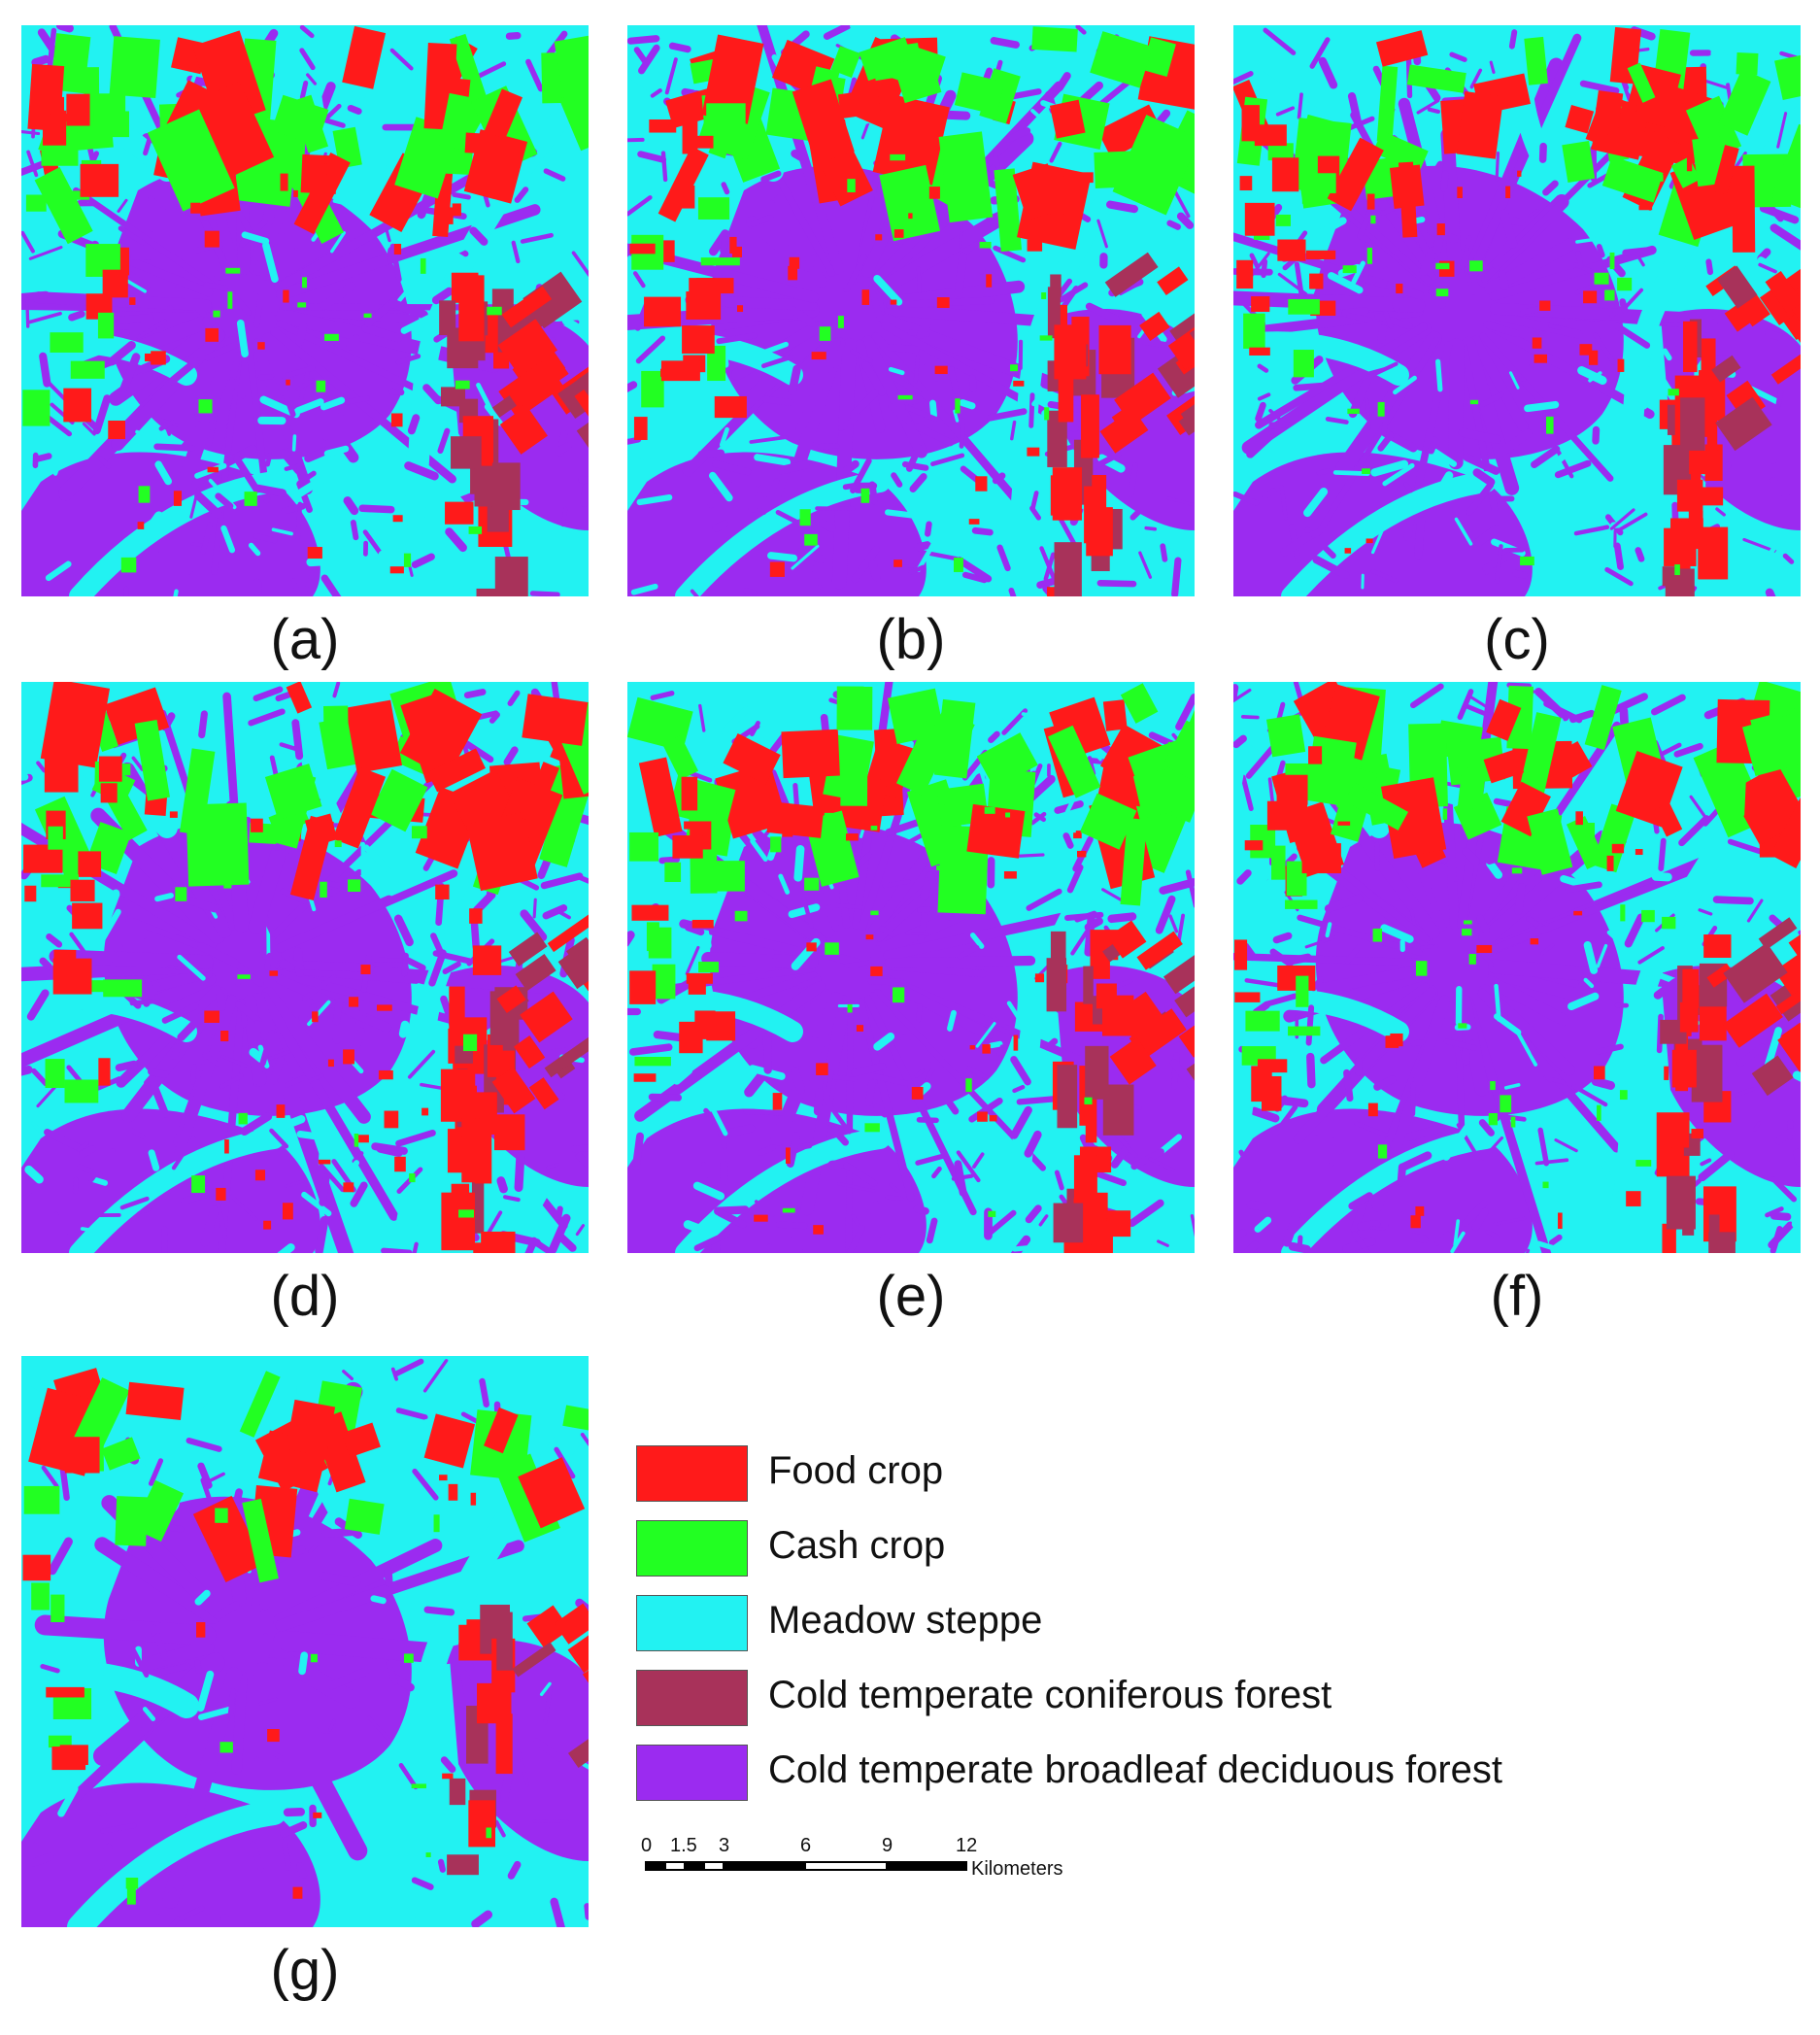 The width and height of the screenshot is (1820, 2035). Describe the element at coordinates (967, 1845) in the screenshot. I see `scale-tick-12: 12` at that location.